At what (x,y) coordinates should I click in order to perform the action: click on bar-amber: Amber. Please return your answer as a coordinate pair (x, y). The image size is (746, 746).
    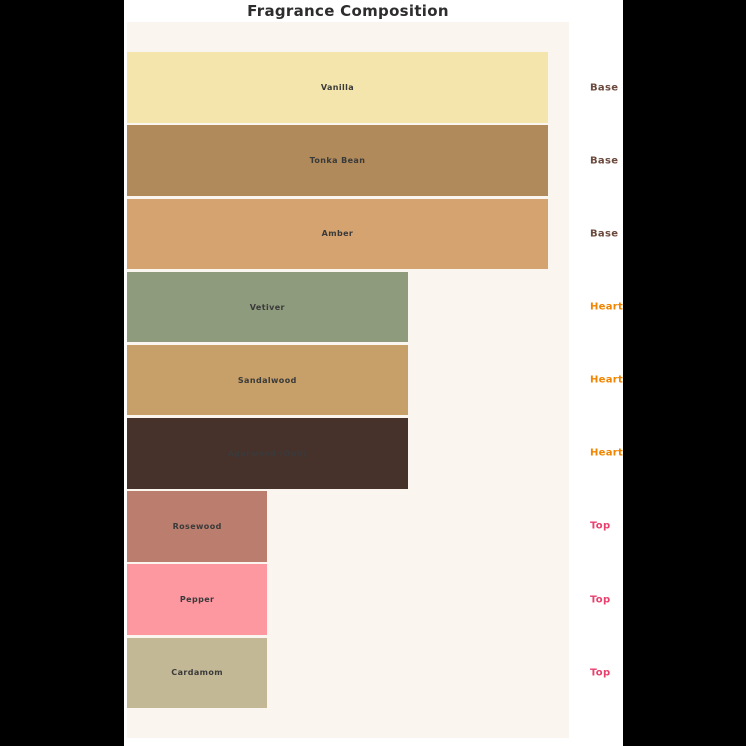
    Looking at the image, I should click on (337, 234).